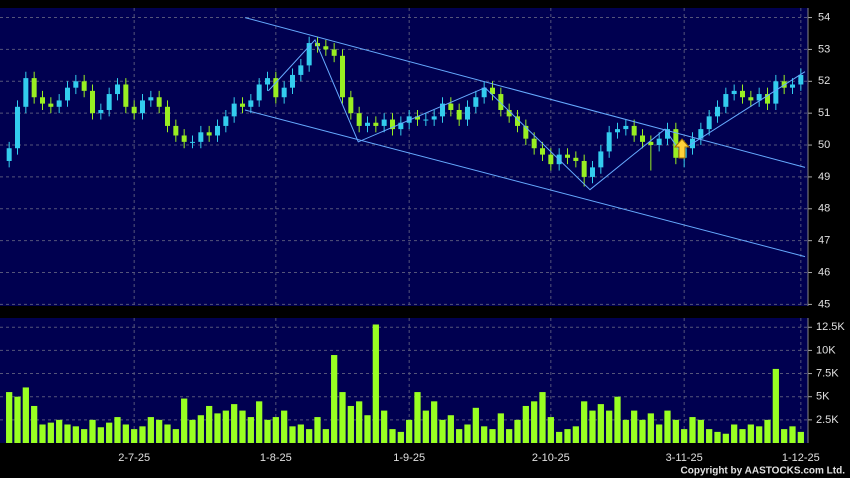 This screenshot has width=850, height=478. I want to click on y-tick-label: 10K, so click(826, 350).